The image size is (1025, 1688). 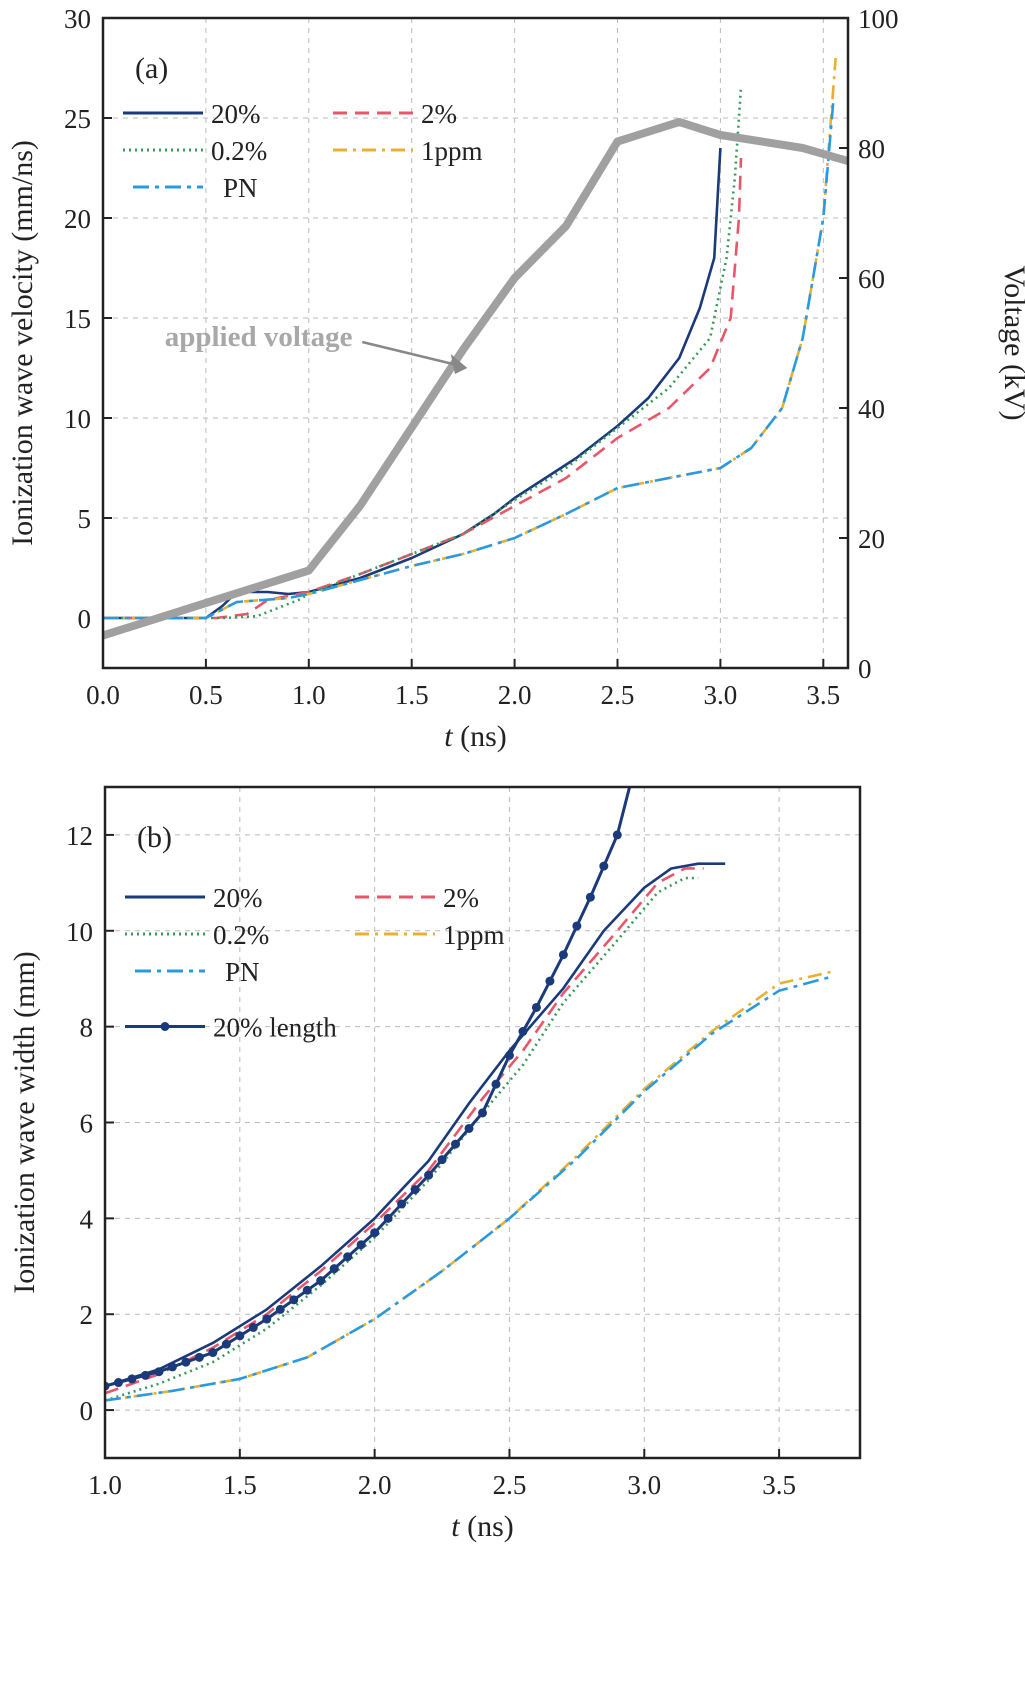 What do you see at coordinates (22, 343) in the screenshot?
I see `y-axis-label: Ionization wave velocity (mm/ns)` at bounding box center [22, 343].